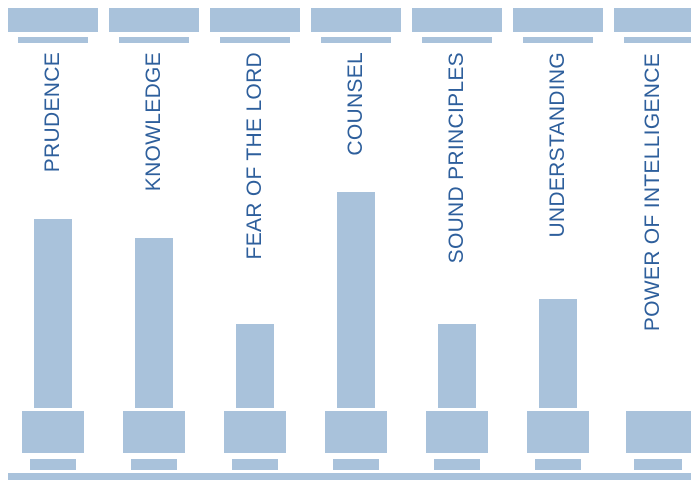  Describe the element at coordinates (652, 192) in the screenshot. I see `pillar-label: POWER OF INTELLIGENCE` at that location.